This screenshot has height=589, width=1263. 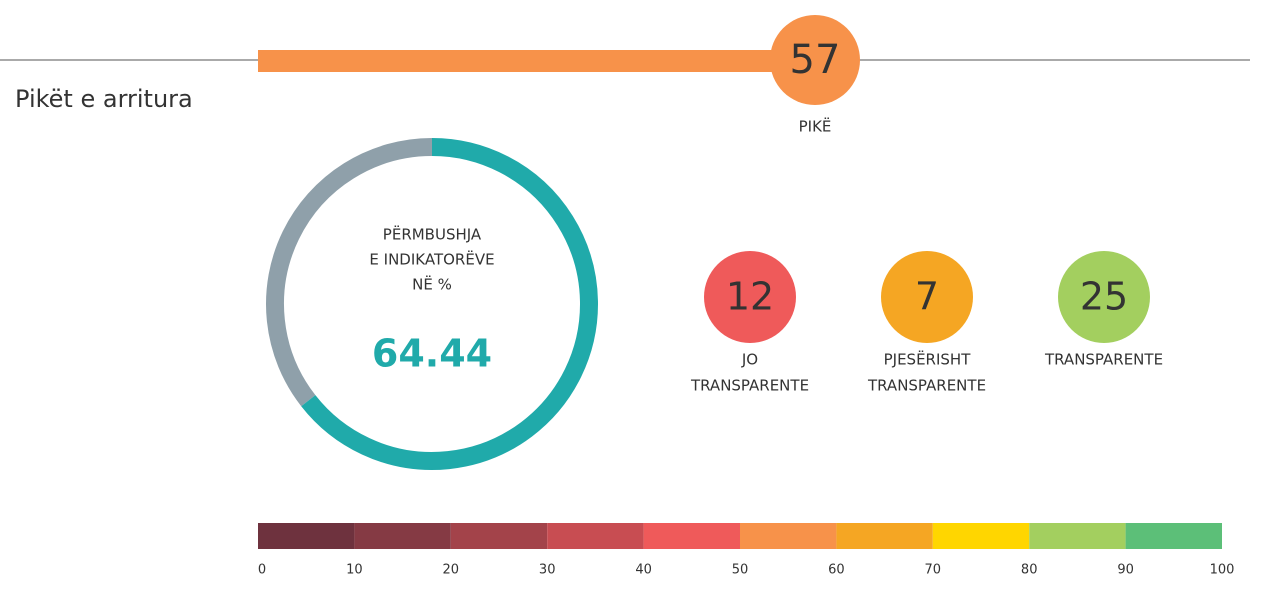 What do you see at coordinates (449, 304) in the screenshot?
I see `donut-value` at bounding box center [449, 304].